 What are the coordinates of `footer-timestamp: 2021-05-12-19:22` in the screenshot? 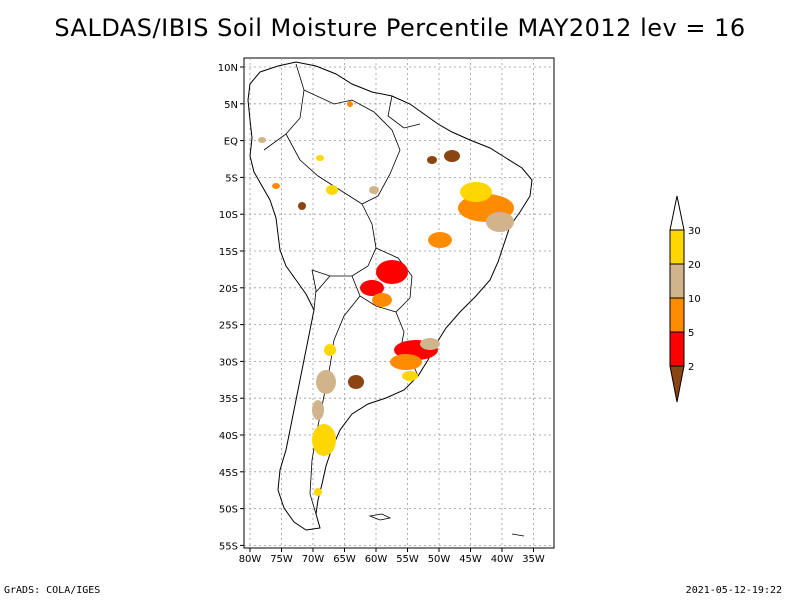 It's located at (733, 590).